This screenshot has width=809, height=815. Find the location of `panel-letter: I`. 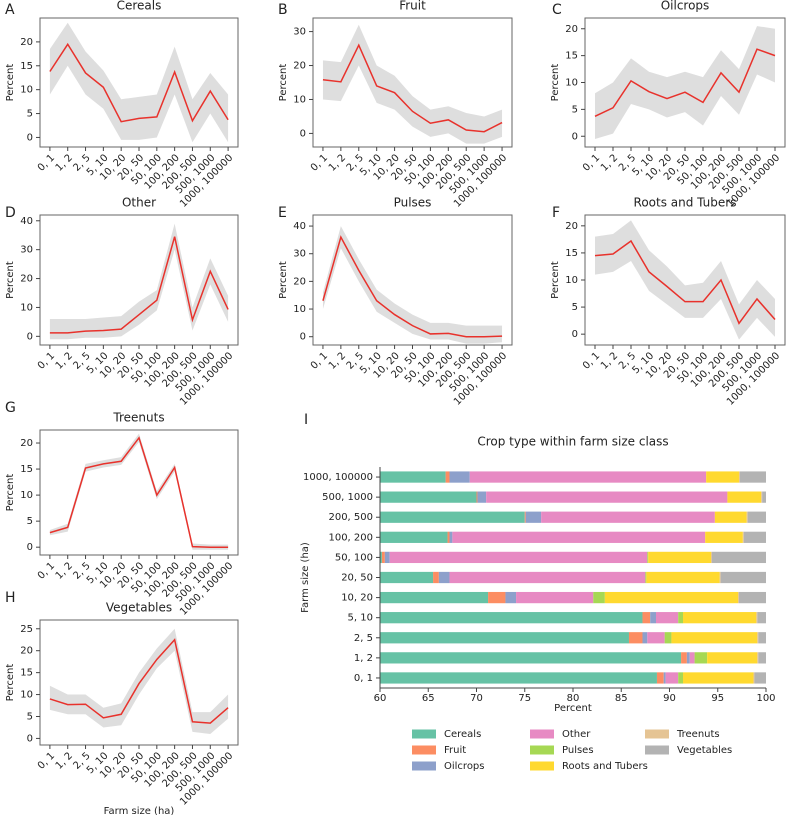

panel-letter: I is located at coordinates (306, 420).